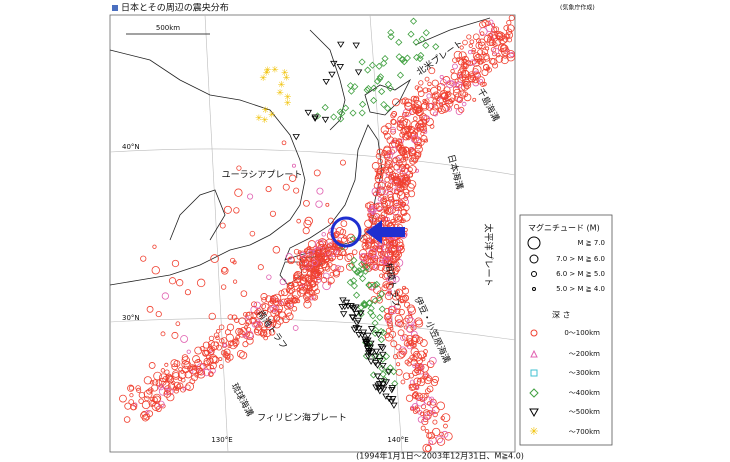 The width and height of the screenshot is (730, 462). I want to click on epicenter: ✳, so click(275, 71).